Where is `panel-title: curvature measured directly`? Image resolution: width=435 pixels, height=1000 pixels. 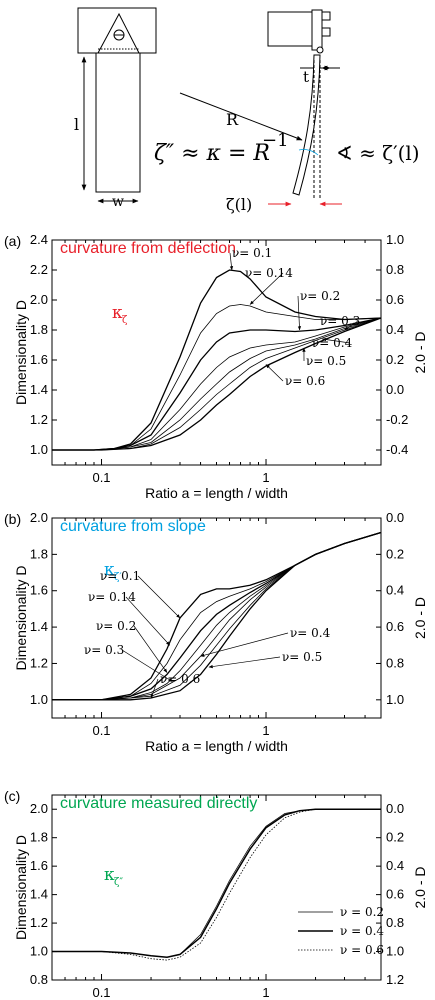
panel-title: curvature measured directly is located at coordinates (158, 803).